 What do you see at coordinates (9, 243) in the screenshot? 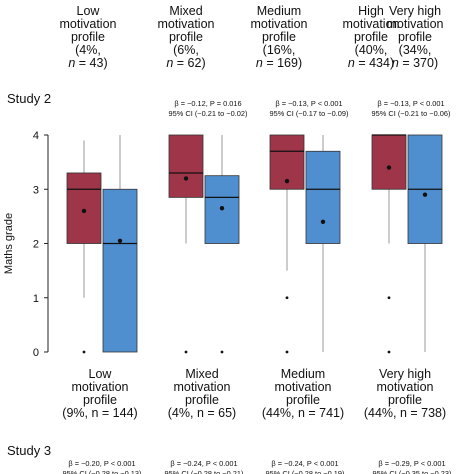
I see `y-axis-label: Maths grade` at bounding box center [9, 243].